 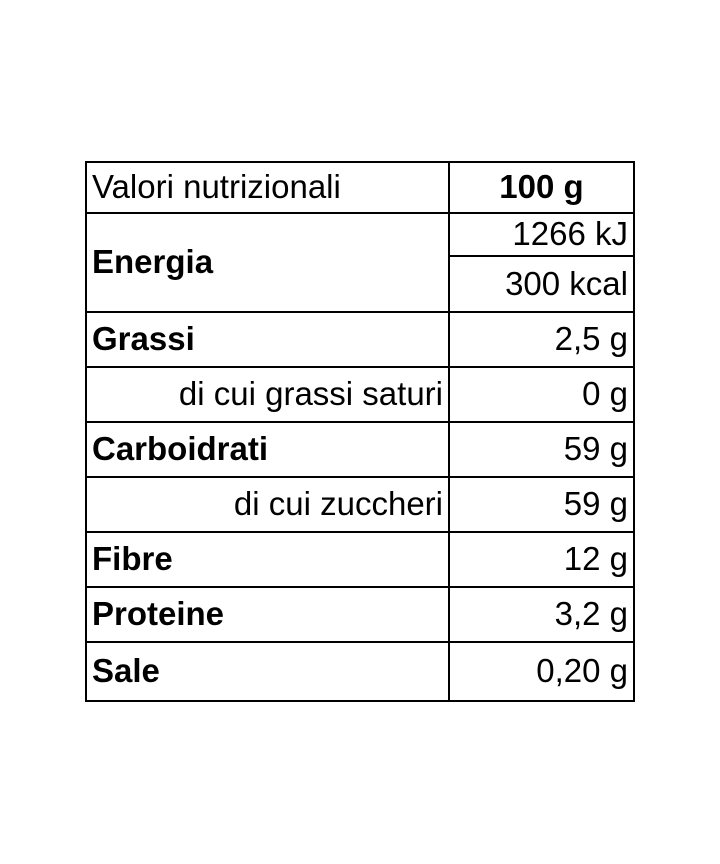 I want to click on row-value: 3,2 g, so click(x=541, y=614).